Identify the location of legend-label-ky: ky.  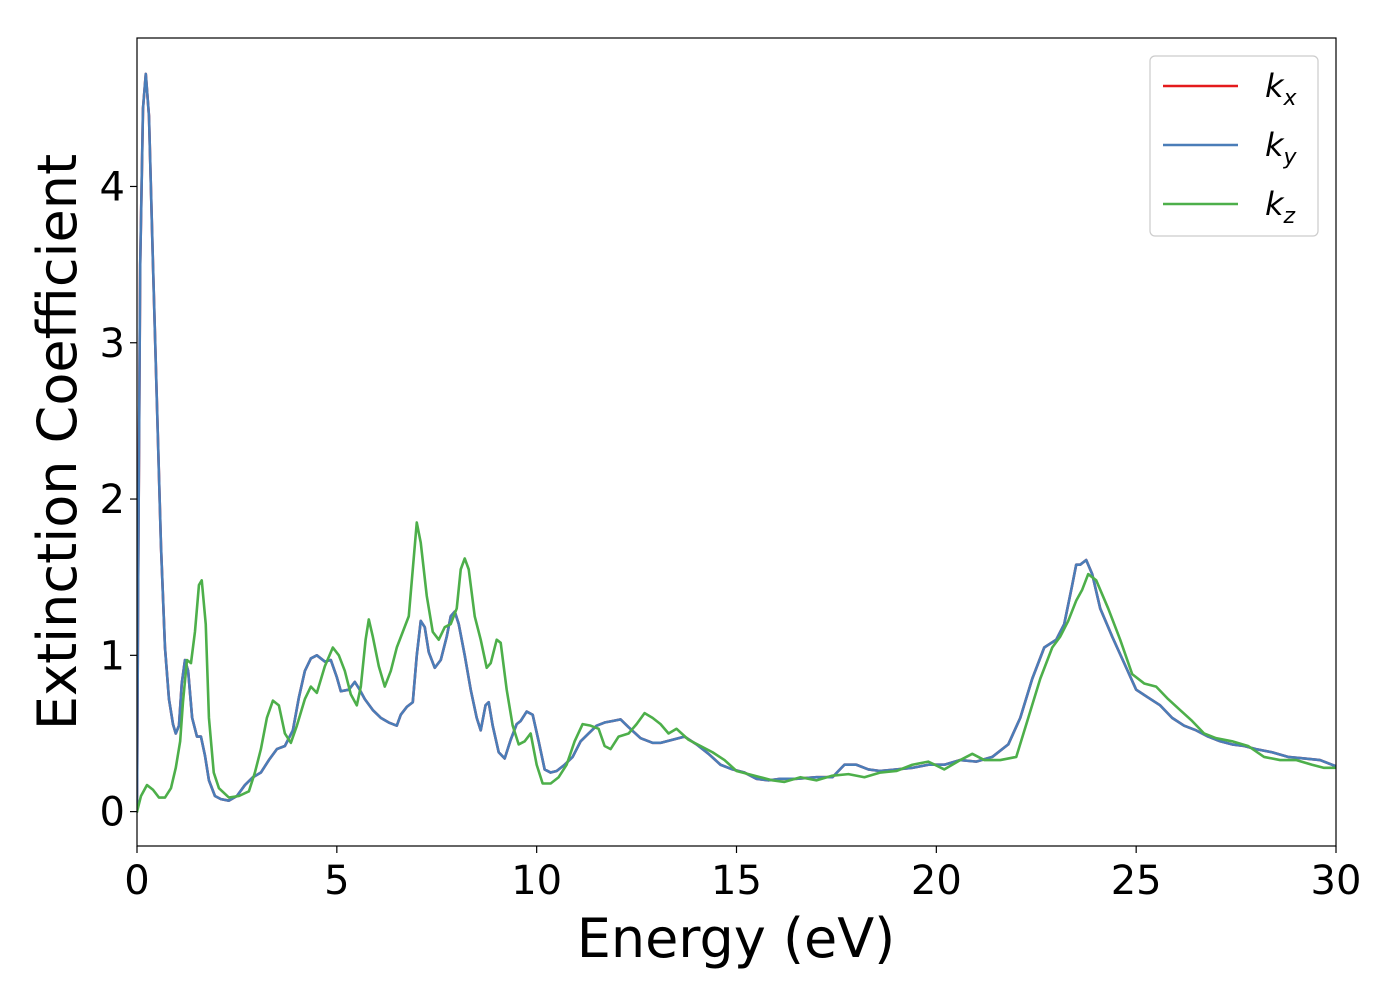
(1281, 148).